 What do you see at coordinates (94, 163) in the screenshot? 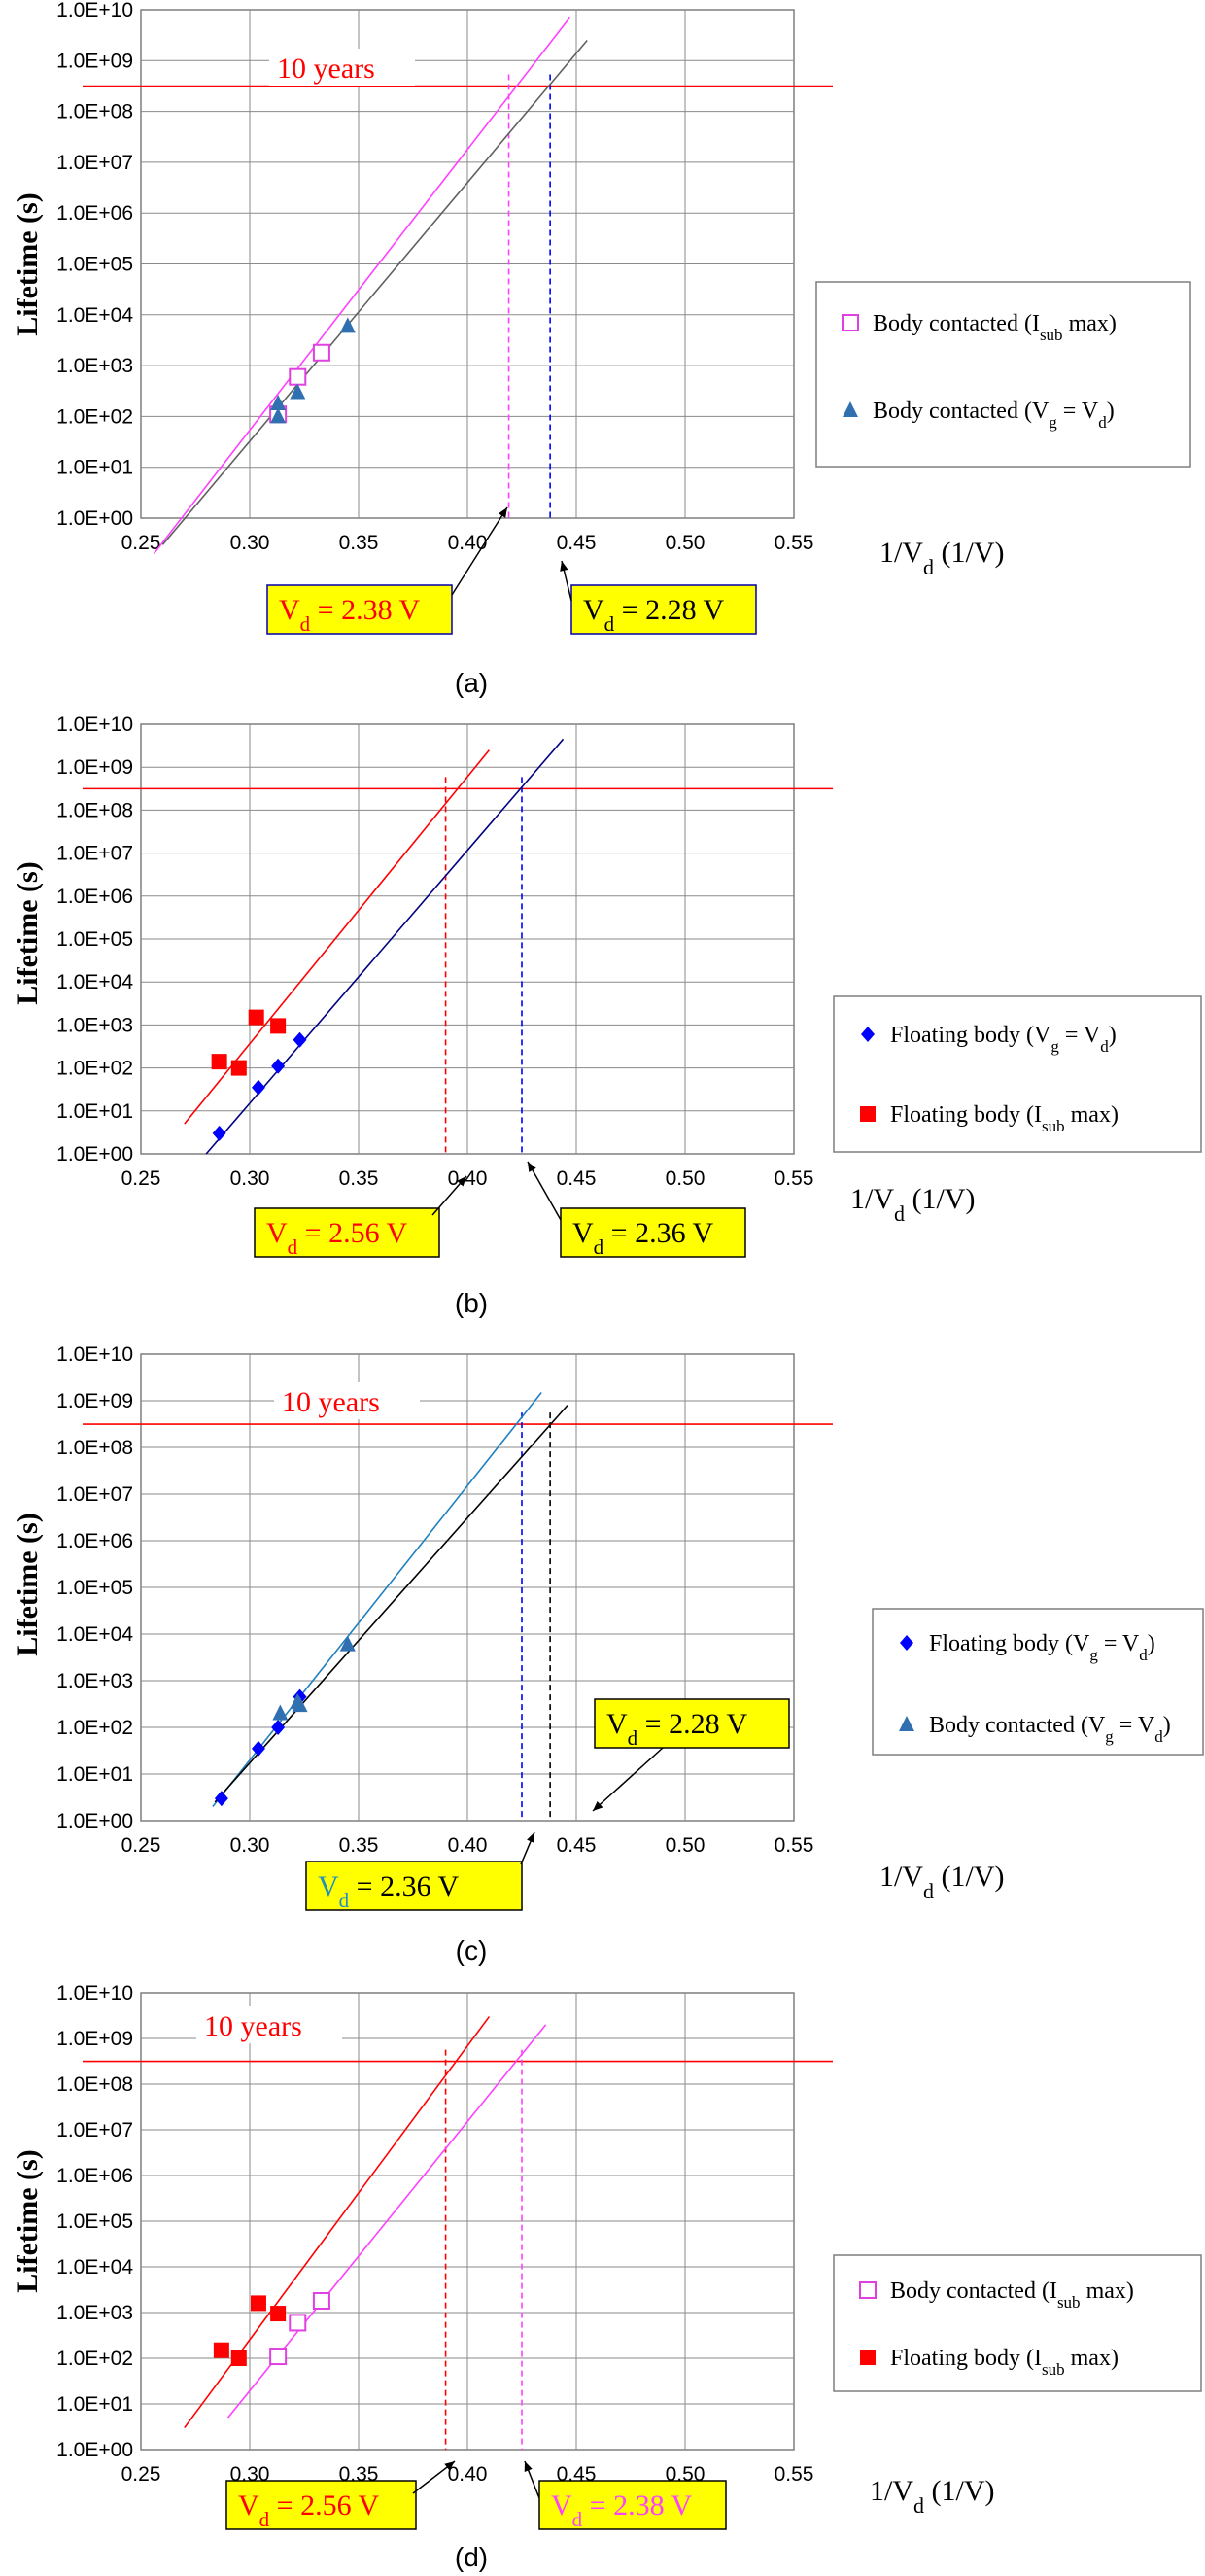
I see `y-tick-label: 1.0E+07` at bounding box center [94, 163].